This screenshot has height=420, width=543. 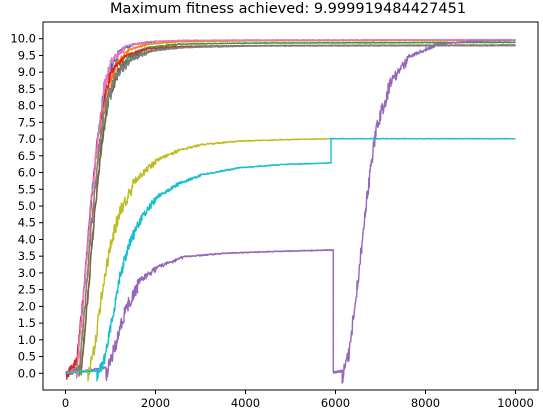 What do you see at coordinates (425, 403) in the screenshot?
I see `x-tick-label: 8000` at bounding box center [425, 403].